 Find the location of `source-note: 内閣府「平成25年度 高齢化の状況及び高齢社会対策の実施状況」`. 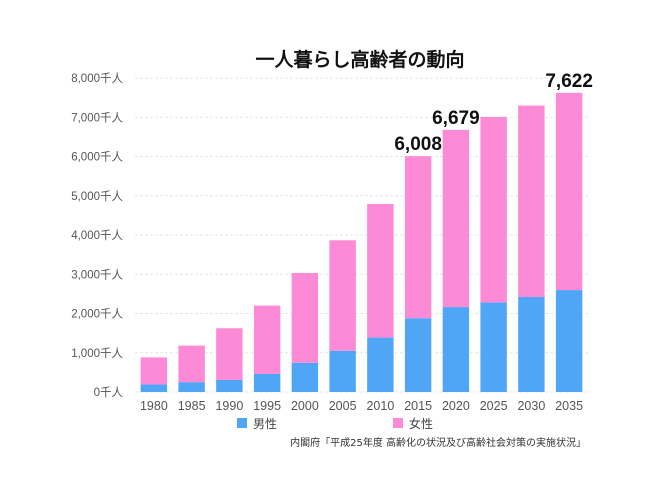

source-note: 内閣府「平成25年度 高齢化の状況及び高齢社会対策の実施状況」 is located at coordinates (438, 442).